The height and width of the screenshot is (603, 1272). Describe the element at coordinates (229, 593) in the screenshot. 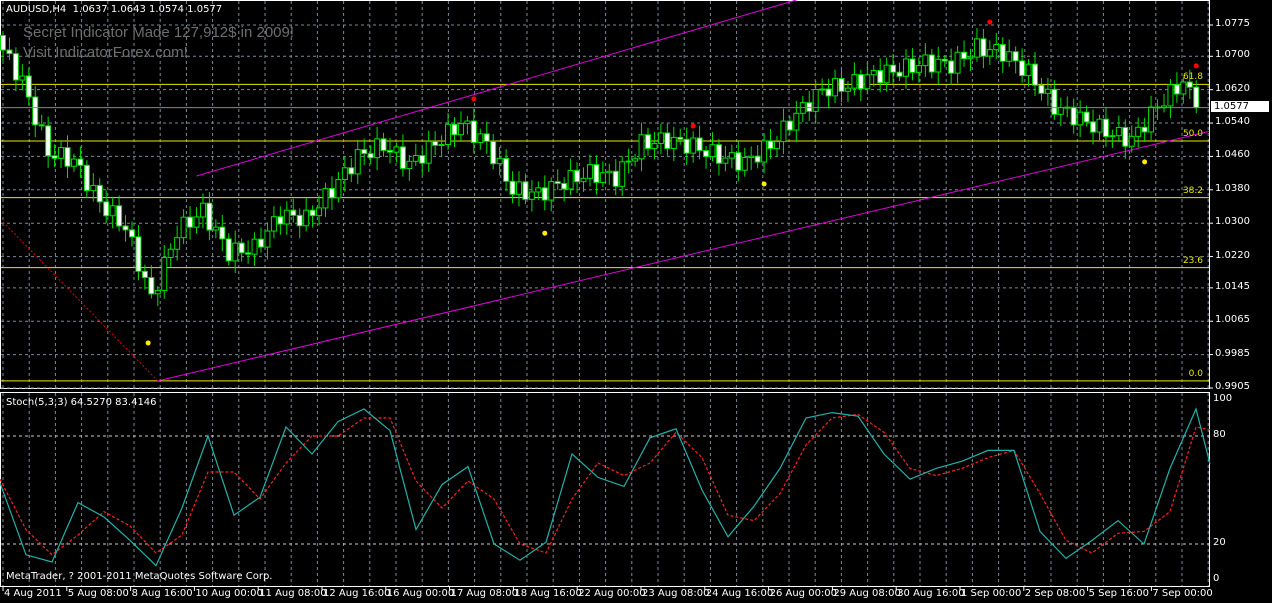

I see `time-axis-label: 10 Aug 00:00` at that location.